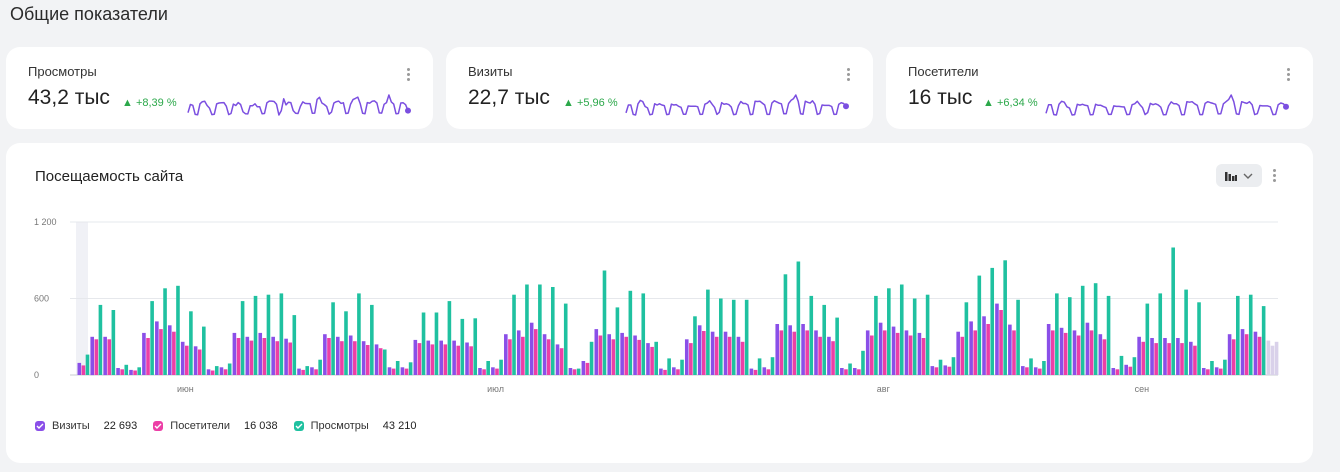 The height and width of the screenshot is (472, 1340). I want to click on legend-item-views: Просмотры 43 210, so click(354, 426).